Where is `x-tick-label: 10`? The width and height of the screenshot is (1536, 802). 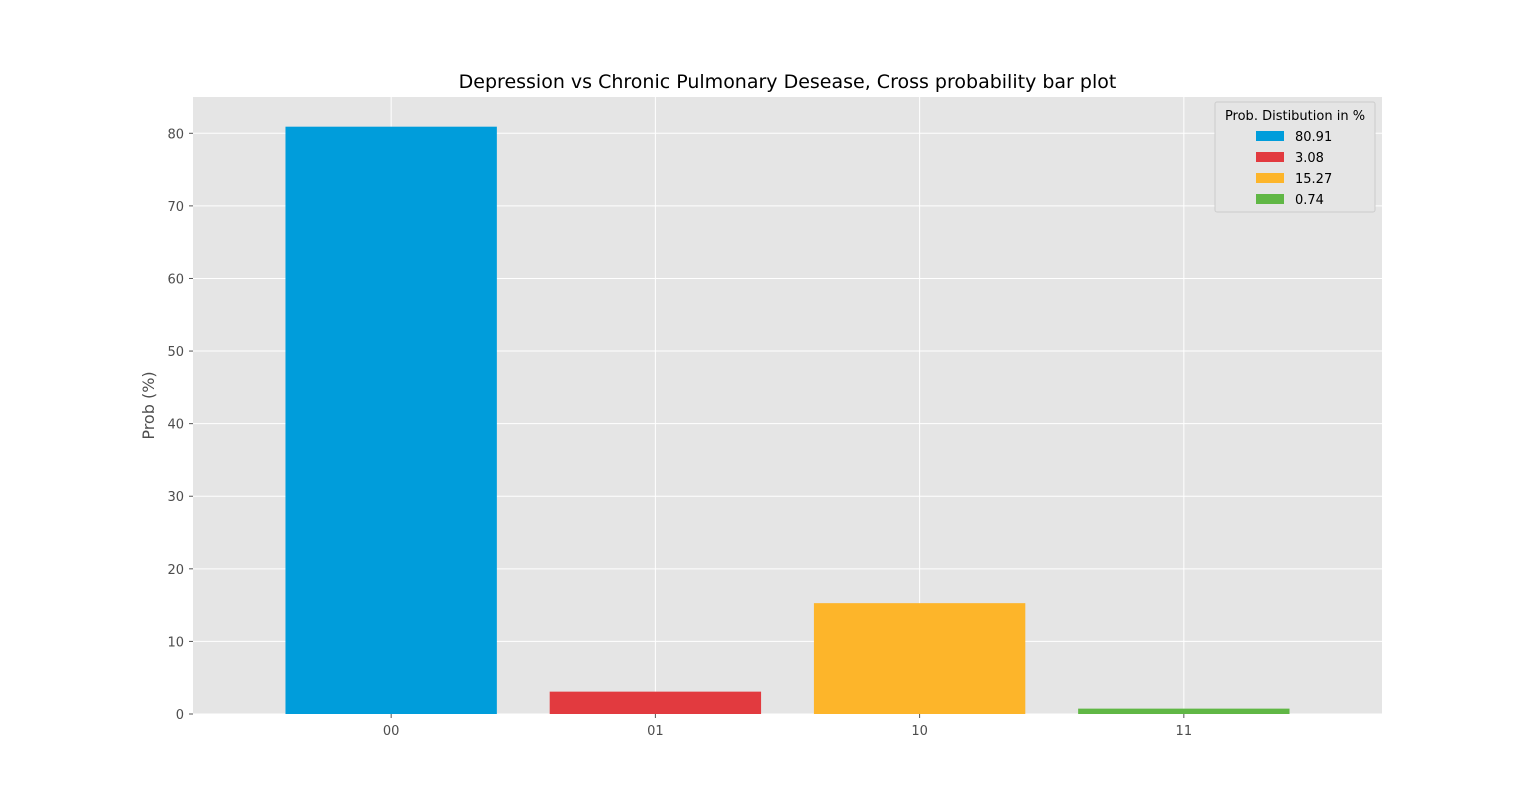
x-tick-label: 10 is located at coordinates (919, 731).